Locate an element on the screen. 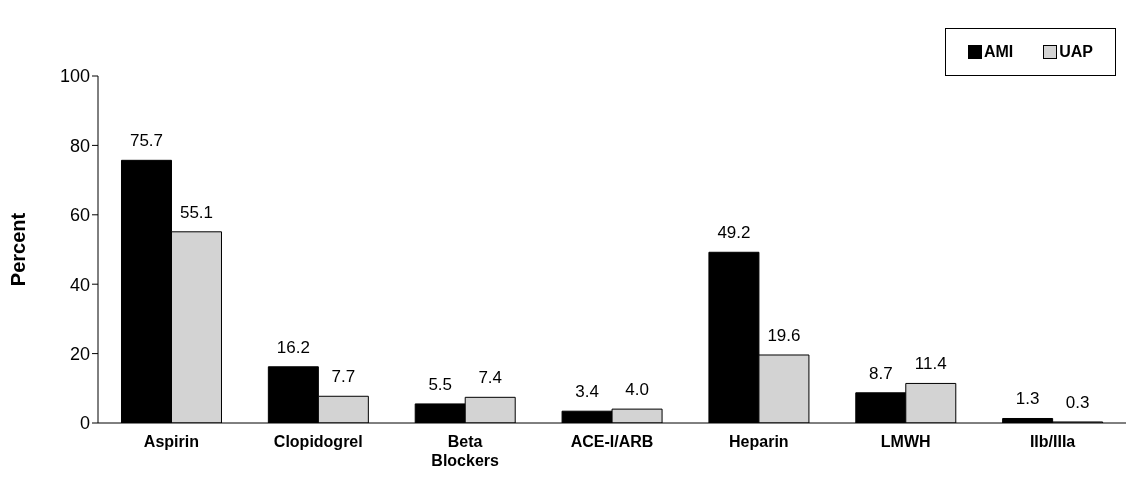  data-label: 49.2 is located at coordinates (734, 233).